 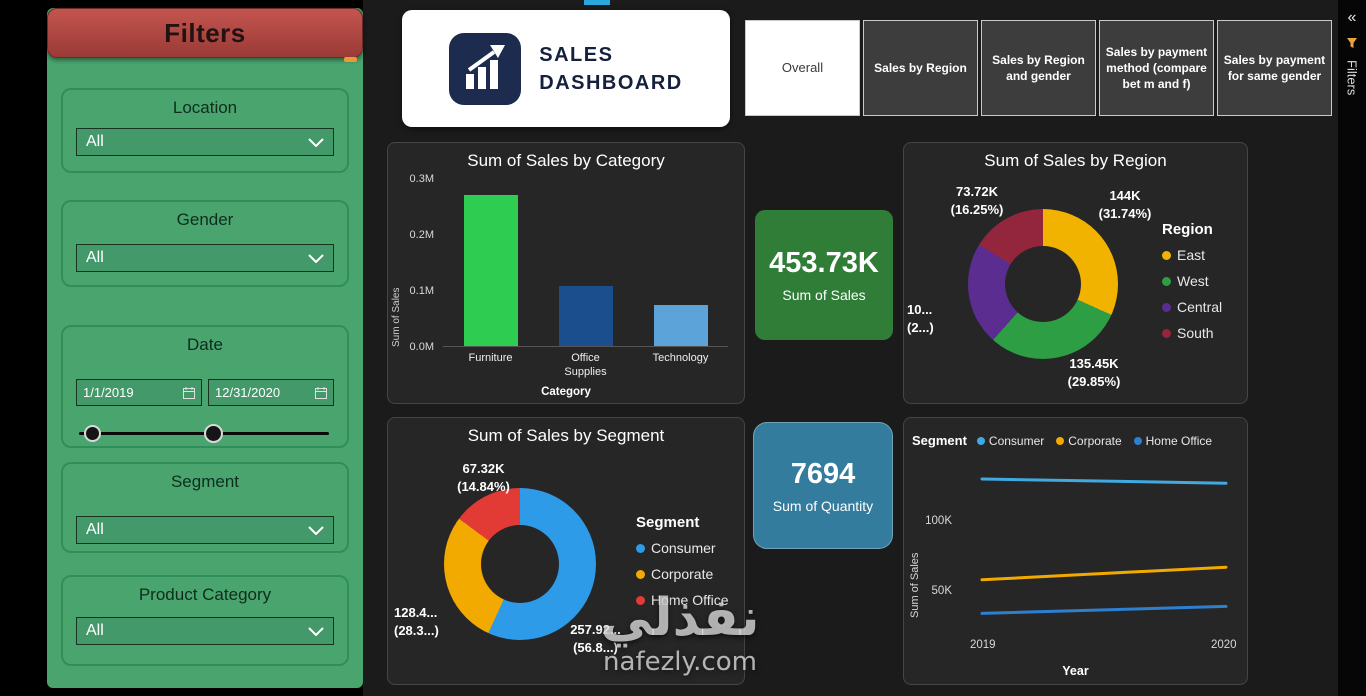 I want to click on nav-tab-sales-by-region-and-gender: Sales by Region and gender, so click(x=1038, y=68).